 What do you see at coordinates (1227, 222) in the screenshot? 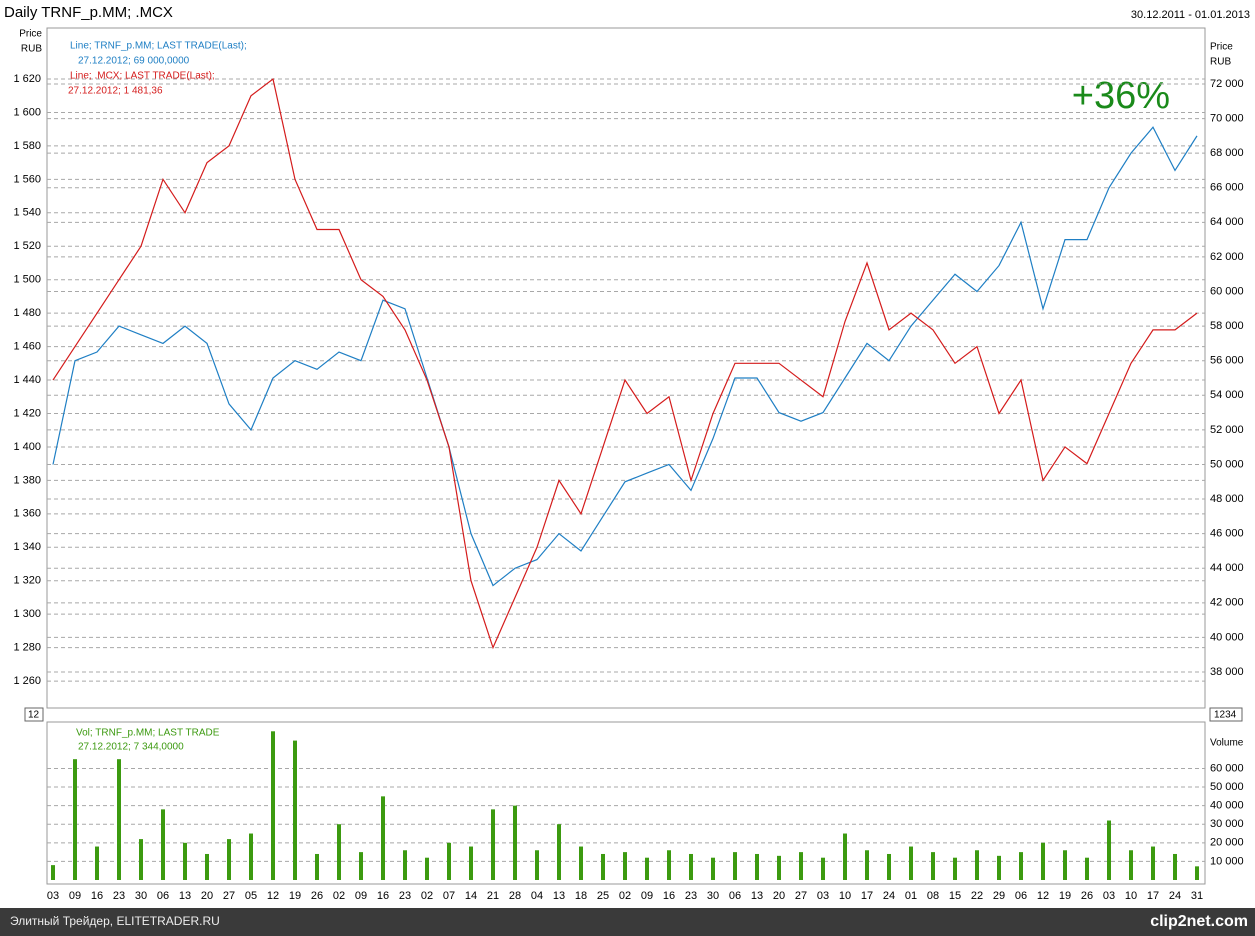
I see `tick-label: 64 000` at bounding box center [1227, 222].